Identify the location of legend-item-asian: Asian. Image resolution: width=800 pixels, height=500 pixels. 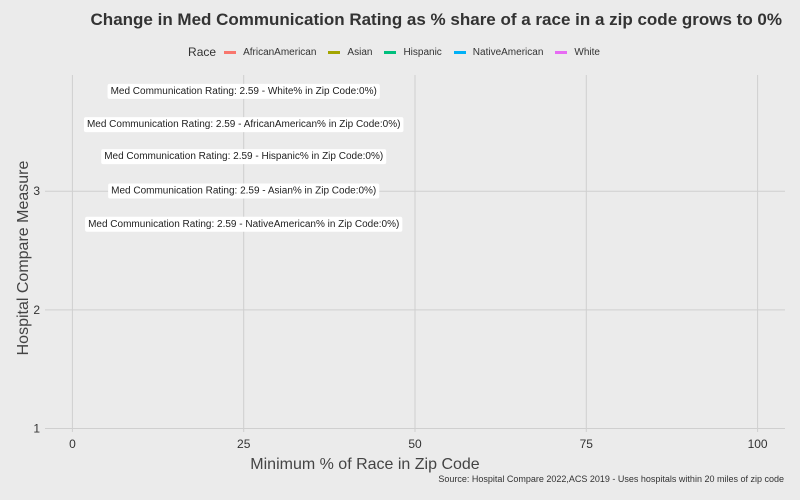
(350, 52).